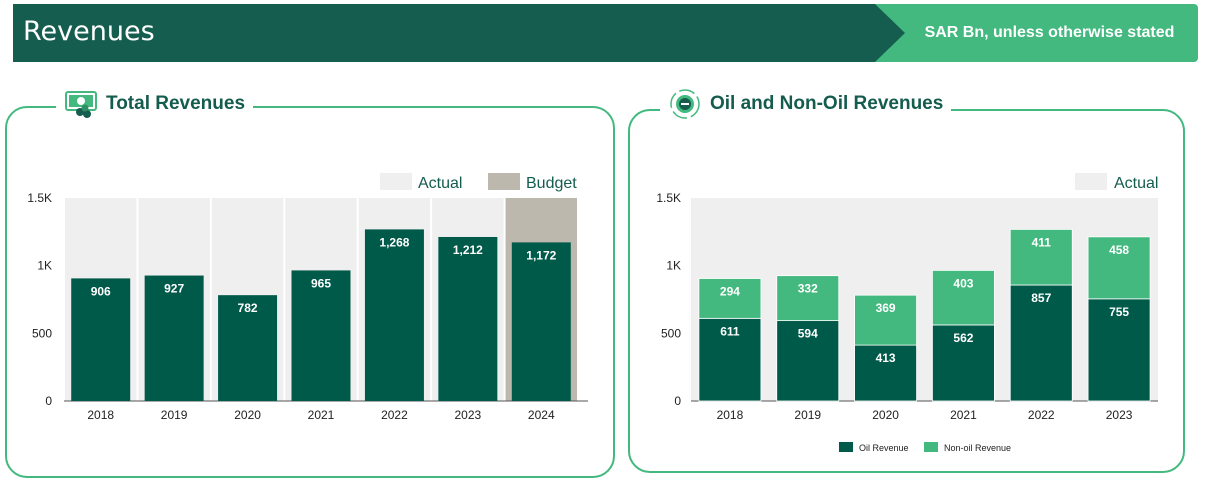 Image resolution: width=1206 pixels, height=485 pixels. I want to click on cash-icon, so click(81, 104).